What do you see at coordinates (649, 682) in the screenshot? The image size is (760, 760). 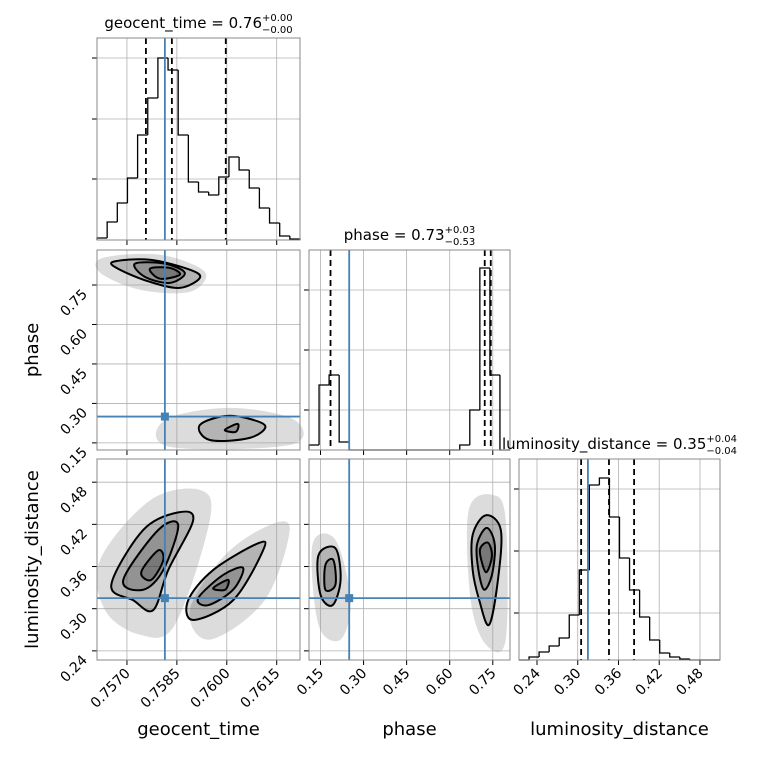 I see `x-tick-label: 0.42` at bounding box center [649, 682].